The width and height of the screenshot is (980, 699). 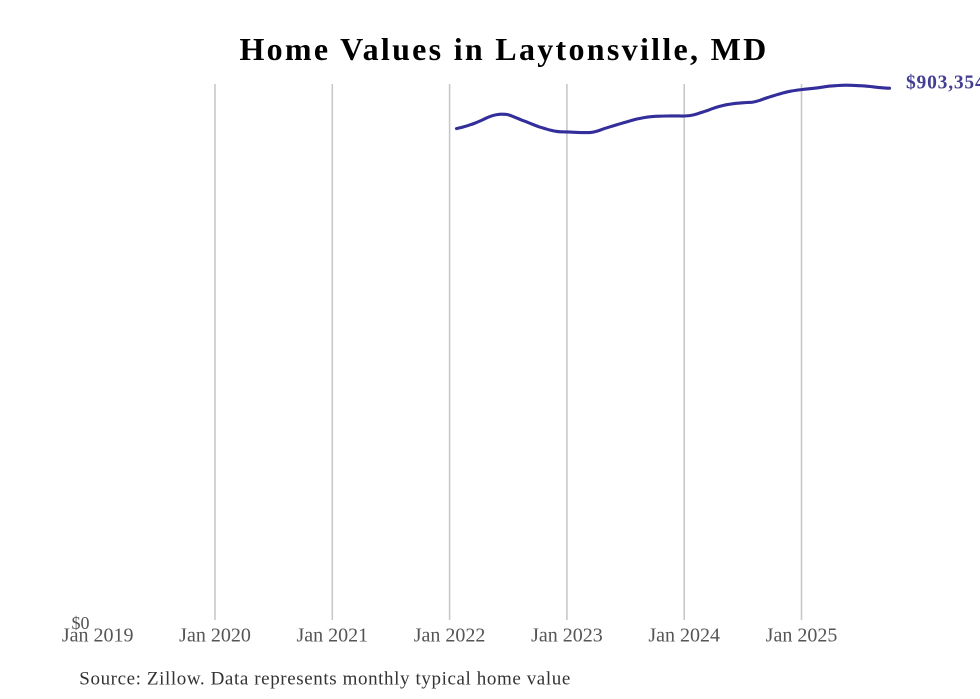 What do you see at coordinates (215, 636) in the screenshot?
I see `svg-text: Jan 2020` at bounding box center [215, 636].